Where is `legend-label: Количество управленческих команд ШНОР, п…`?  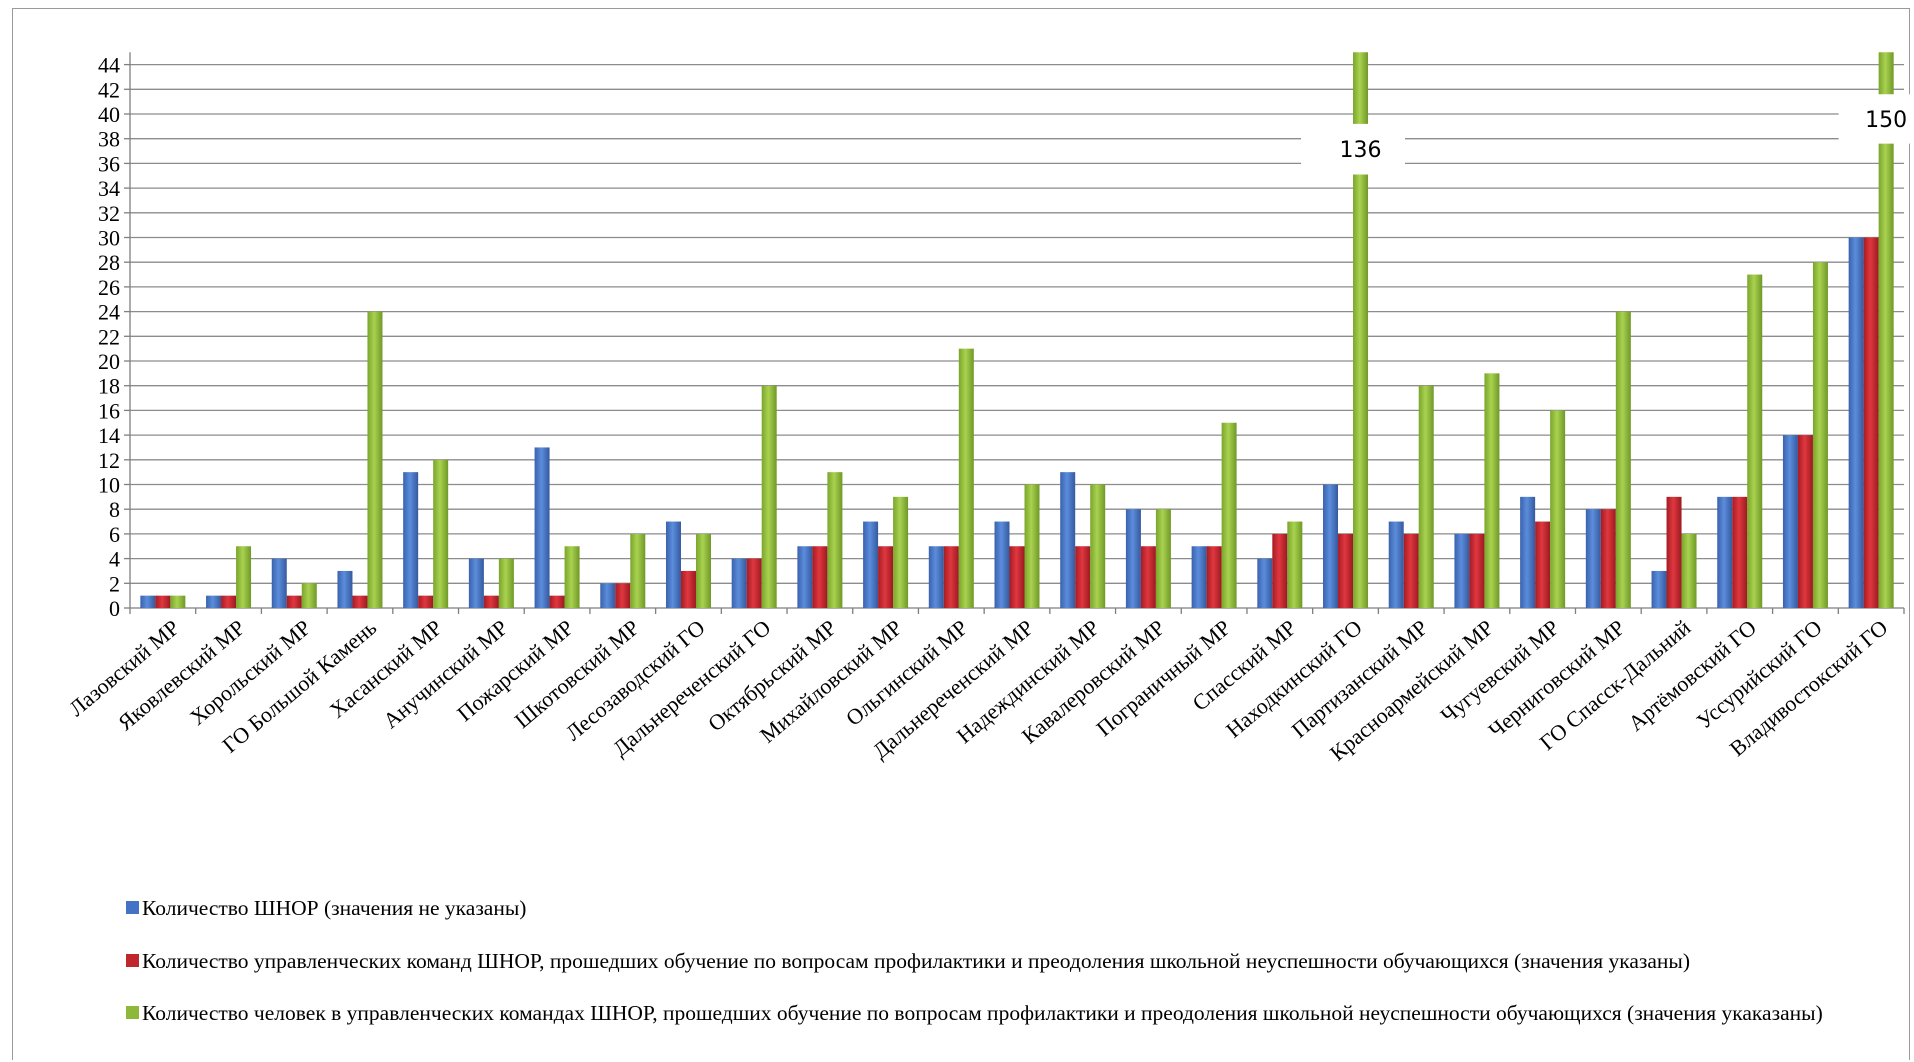
legend-label: Количество управленческих команд ШНОР, п… is located at coordinates (916, 961).